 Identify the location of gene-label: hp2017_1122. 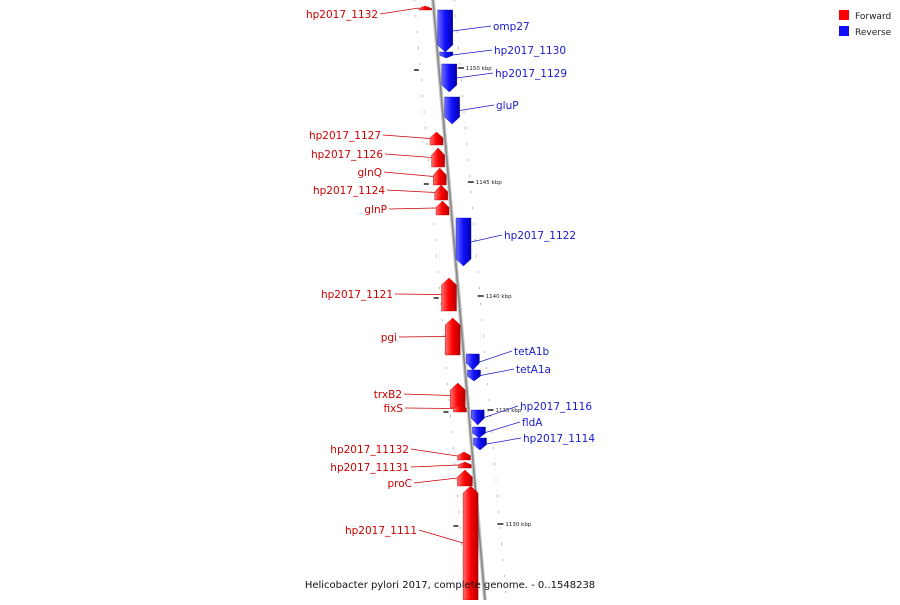
(540, 236).